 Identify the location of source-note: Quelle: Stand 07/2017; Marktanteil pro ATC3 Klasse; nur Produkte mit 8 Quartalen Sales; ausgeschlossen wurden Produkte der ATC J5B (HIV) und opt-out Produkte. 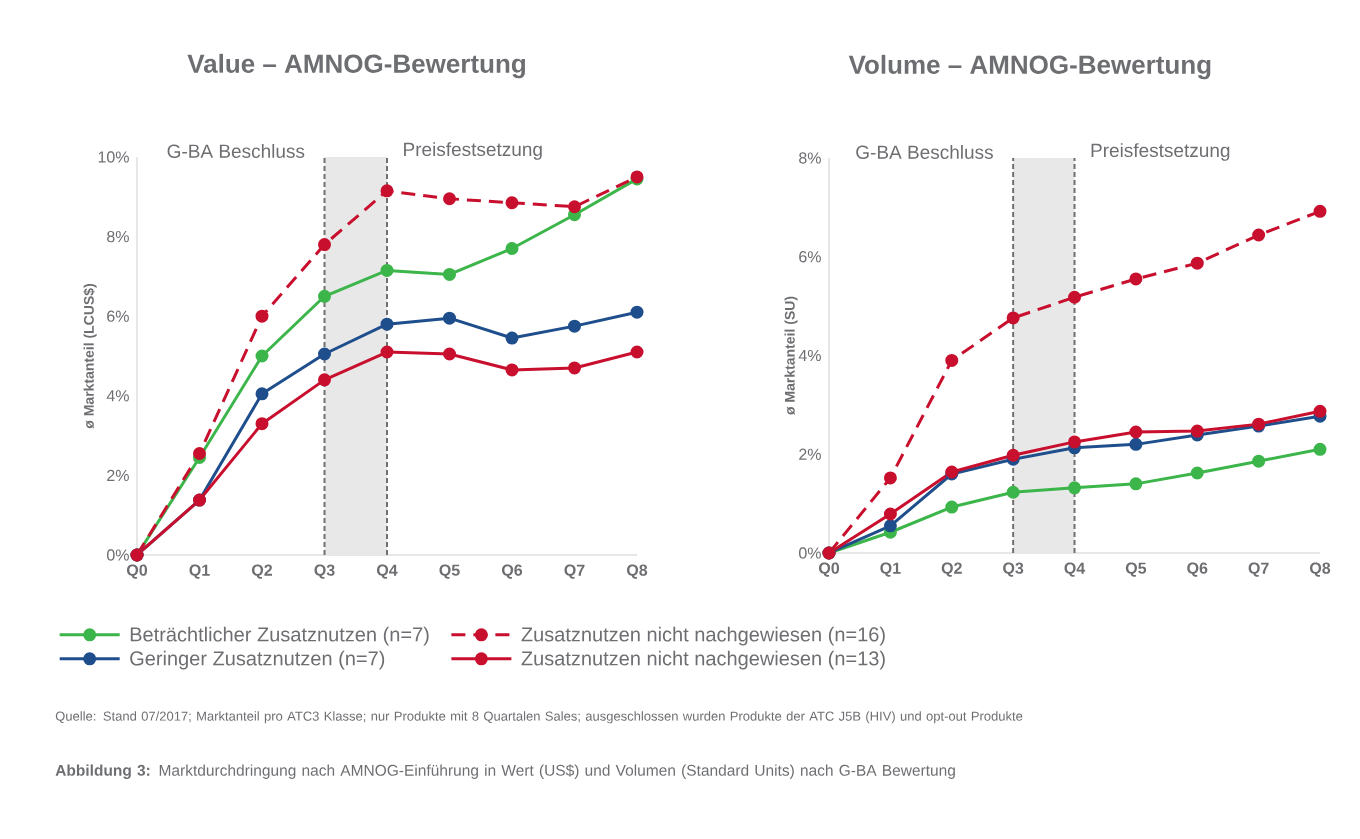
(539, 717).